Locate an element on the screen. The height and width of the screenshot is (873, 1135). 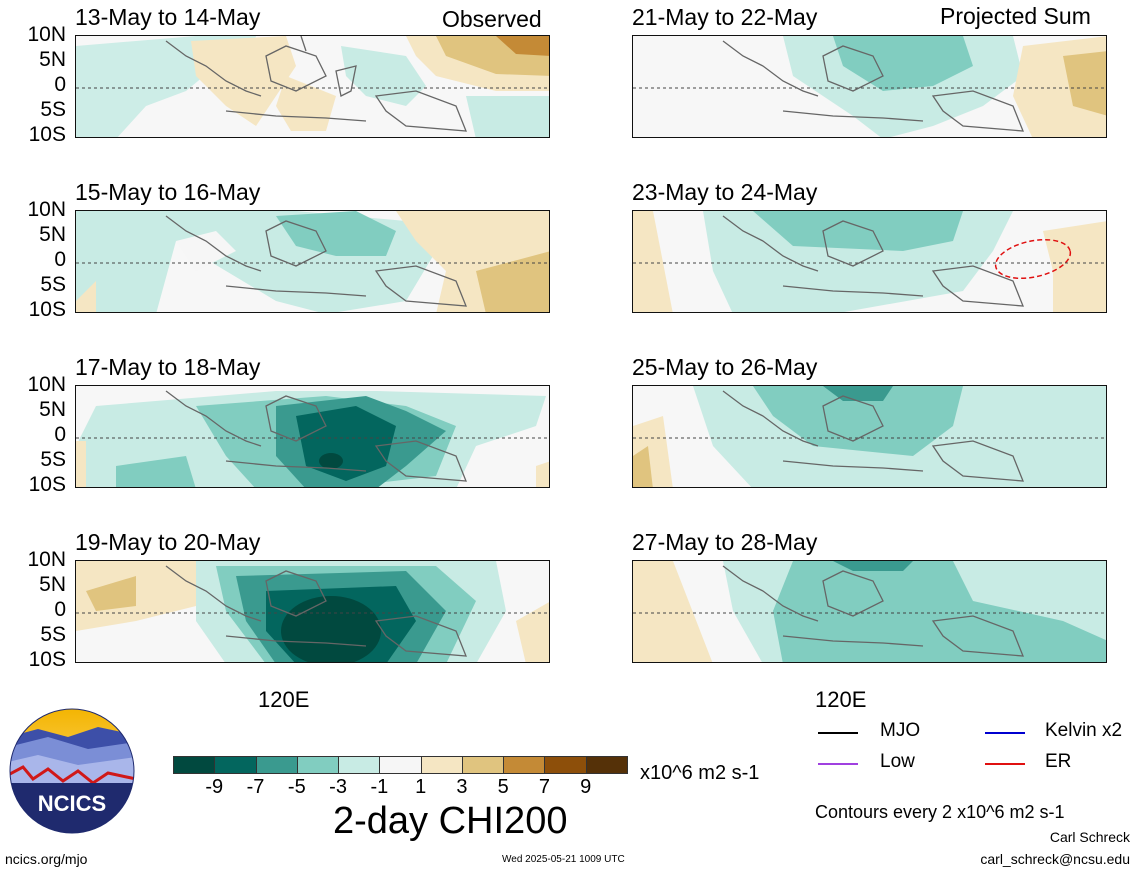
colorbar-tick-label: -9 is located at coordinates (214, 787).